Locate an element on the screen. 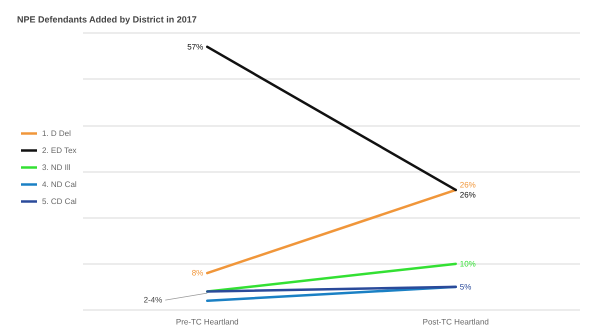  legend-label: 5. CD Cal is located at coordinates (59, 201).